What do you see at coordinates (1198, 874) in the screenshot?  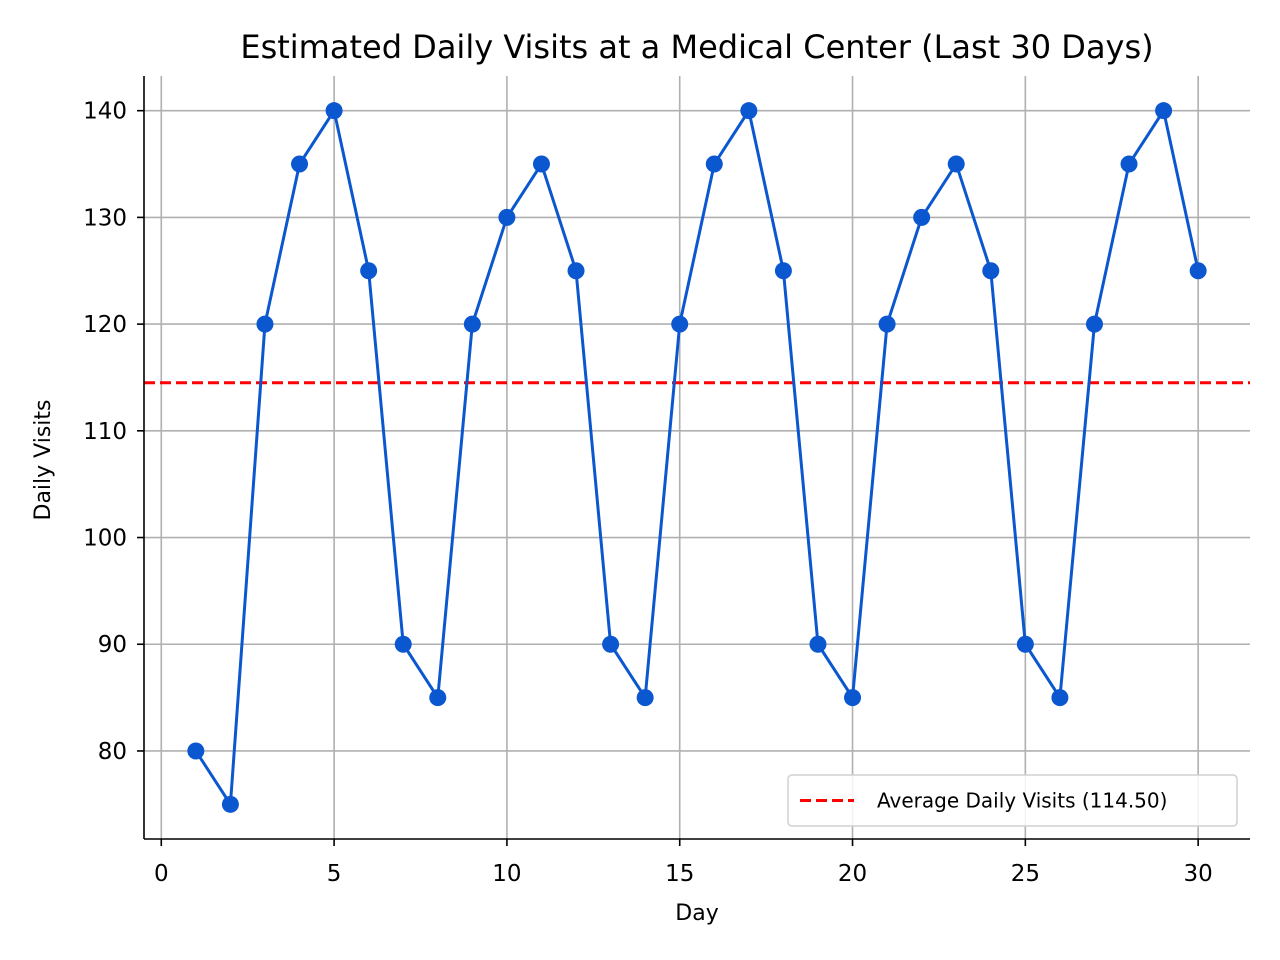 I see `x-tick-label: 30` at bounding box center [1198, 874].